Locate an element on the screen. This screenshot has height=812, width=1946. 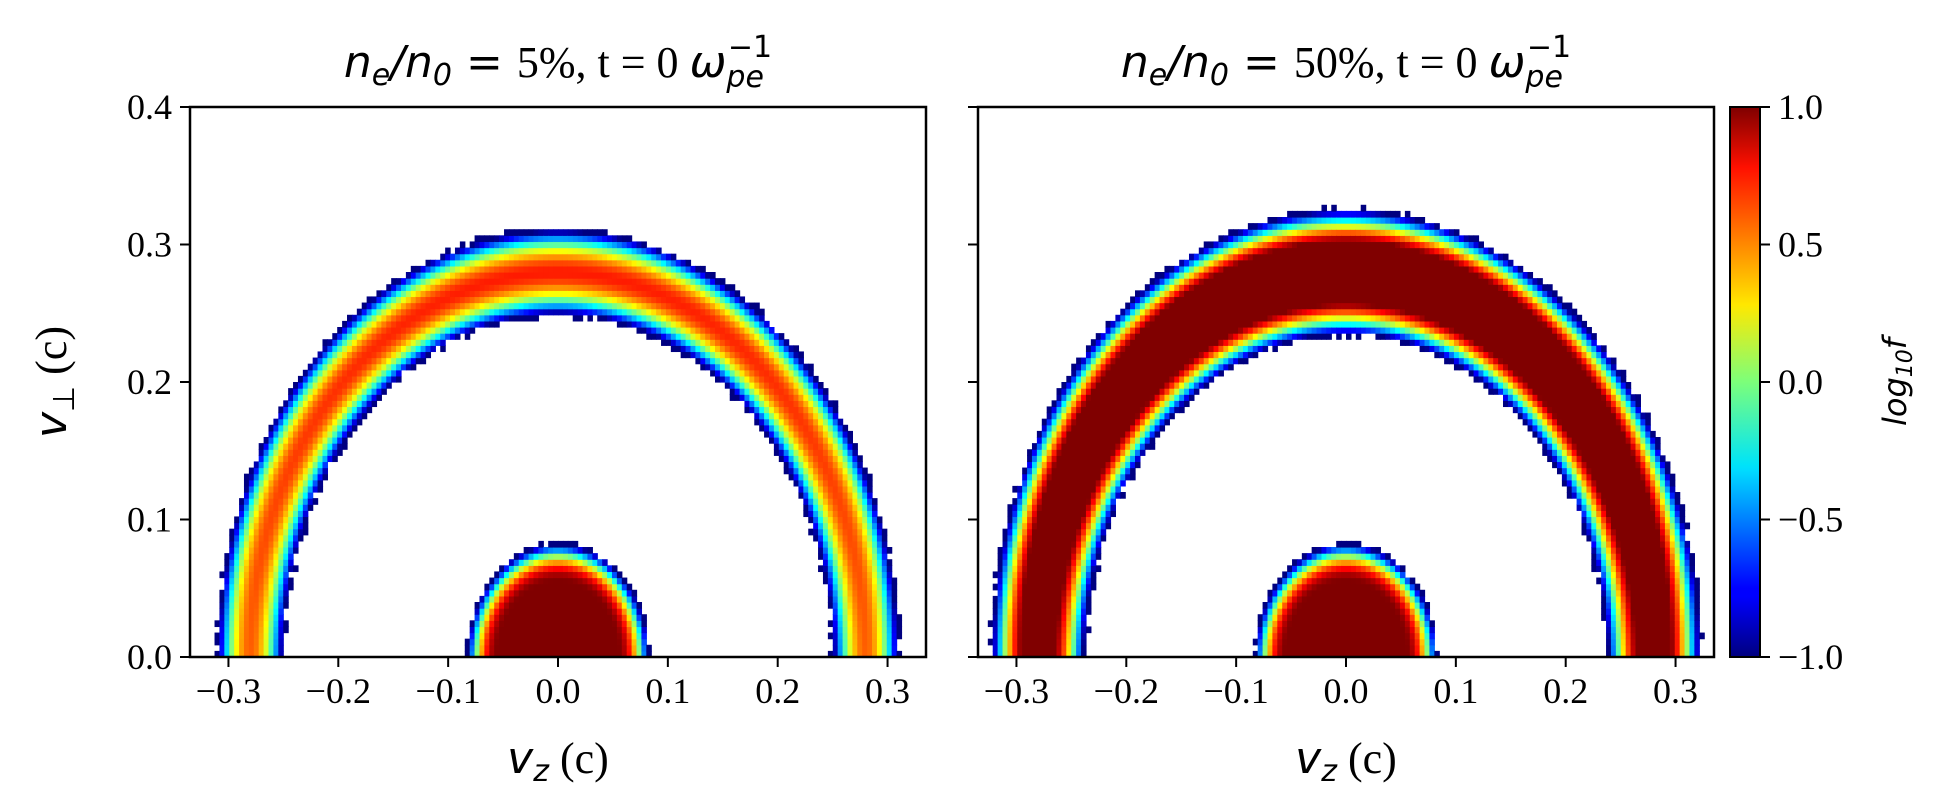
title-right-time: , t = 0 is located at coordinates (1432, 62).